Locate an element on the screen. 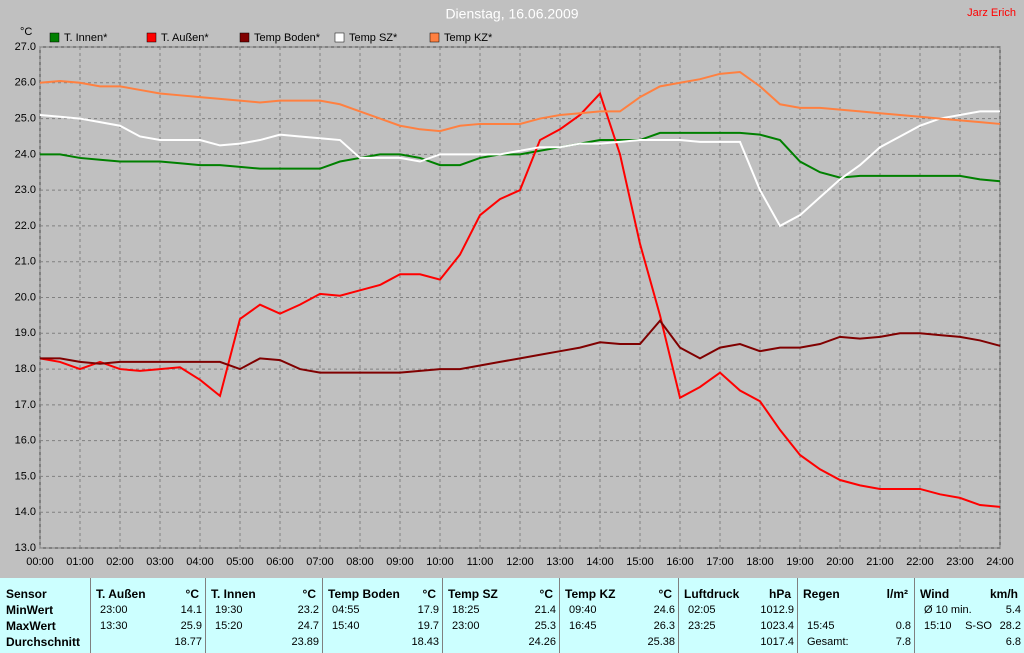  x-tick-label: 15:00 is located at coordinates (640, 562).